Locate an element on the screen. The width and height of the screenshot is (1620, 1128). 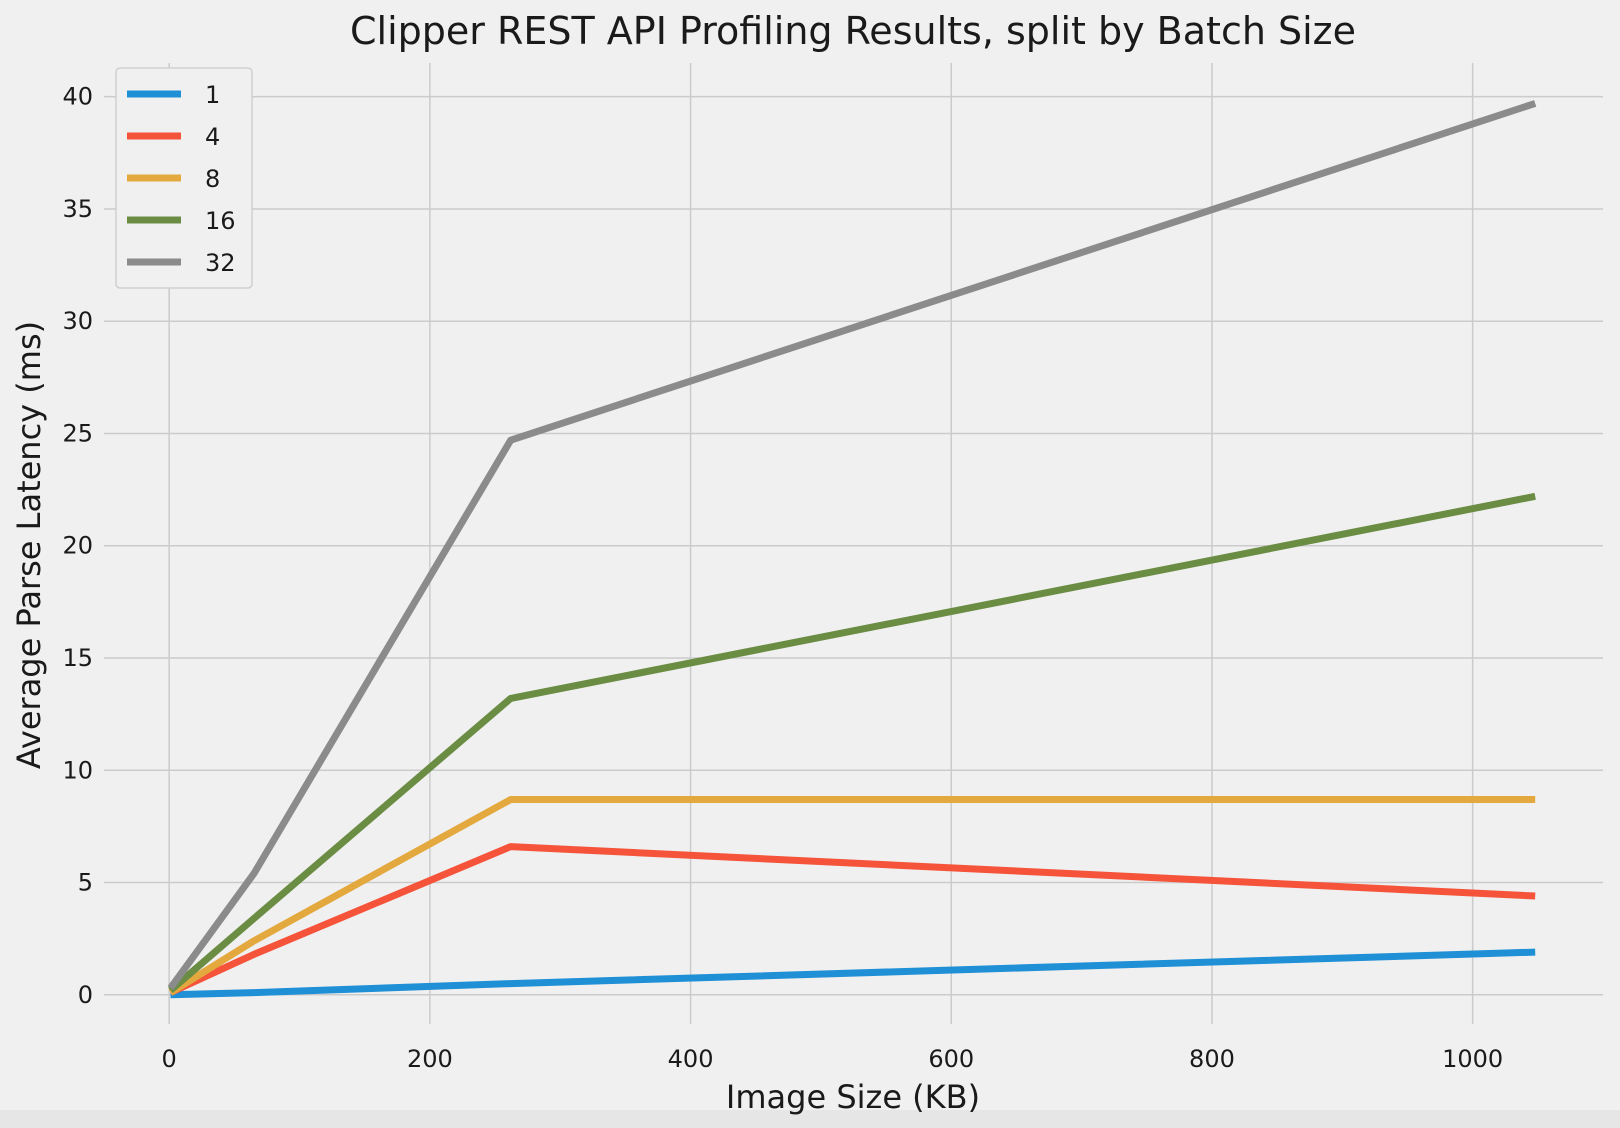
legend-box is located at coordinates (184, 178).